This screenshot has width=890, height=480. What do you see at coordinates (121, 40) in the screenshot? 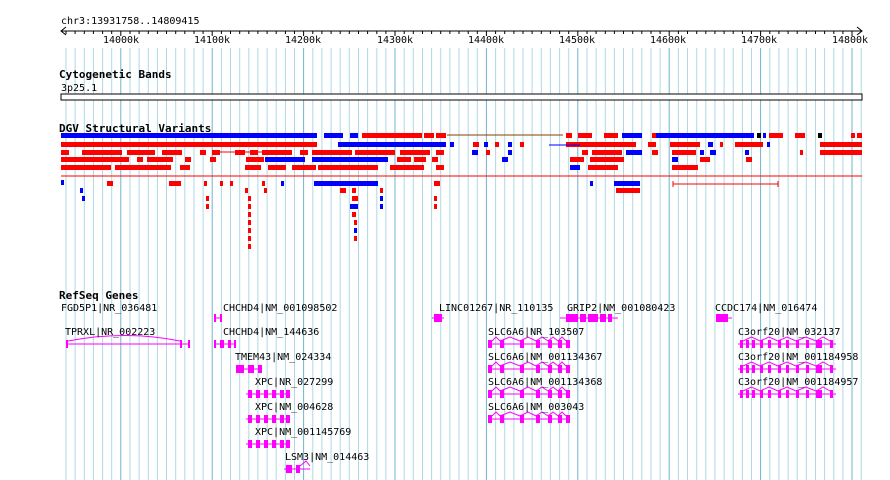
I see `tick-label: 14000k` at bounding box center [121, 40].